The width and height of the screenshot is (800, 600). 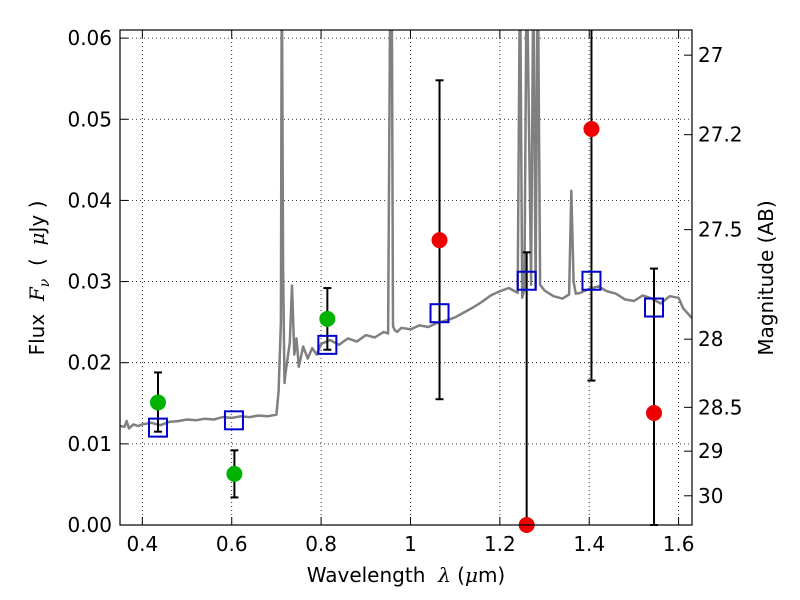 What do you see at coordinates (89, 200) in the screenshot?
I see `y-tick-label: 0.04` at bounding box center [89, 200].